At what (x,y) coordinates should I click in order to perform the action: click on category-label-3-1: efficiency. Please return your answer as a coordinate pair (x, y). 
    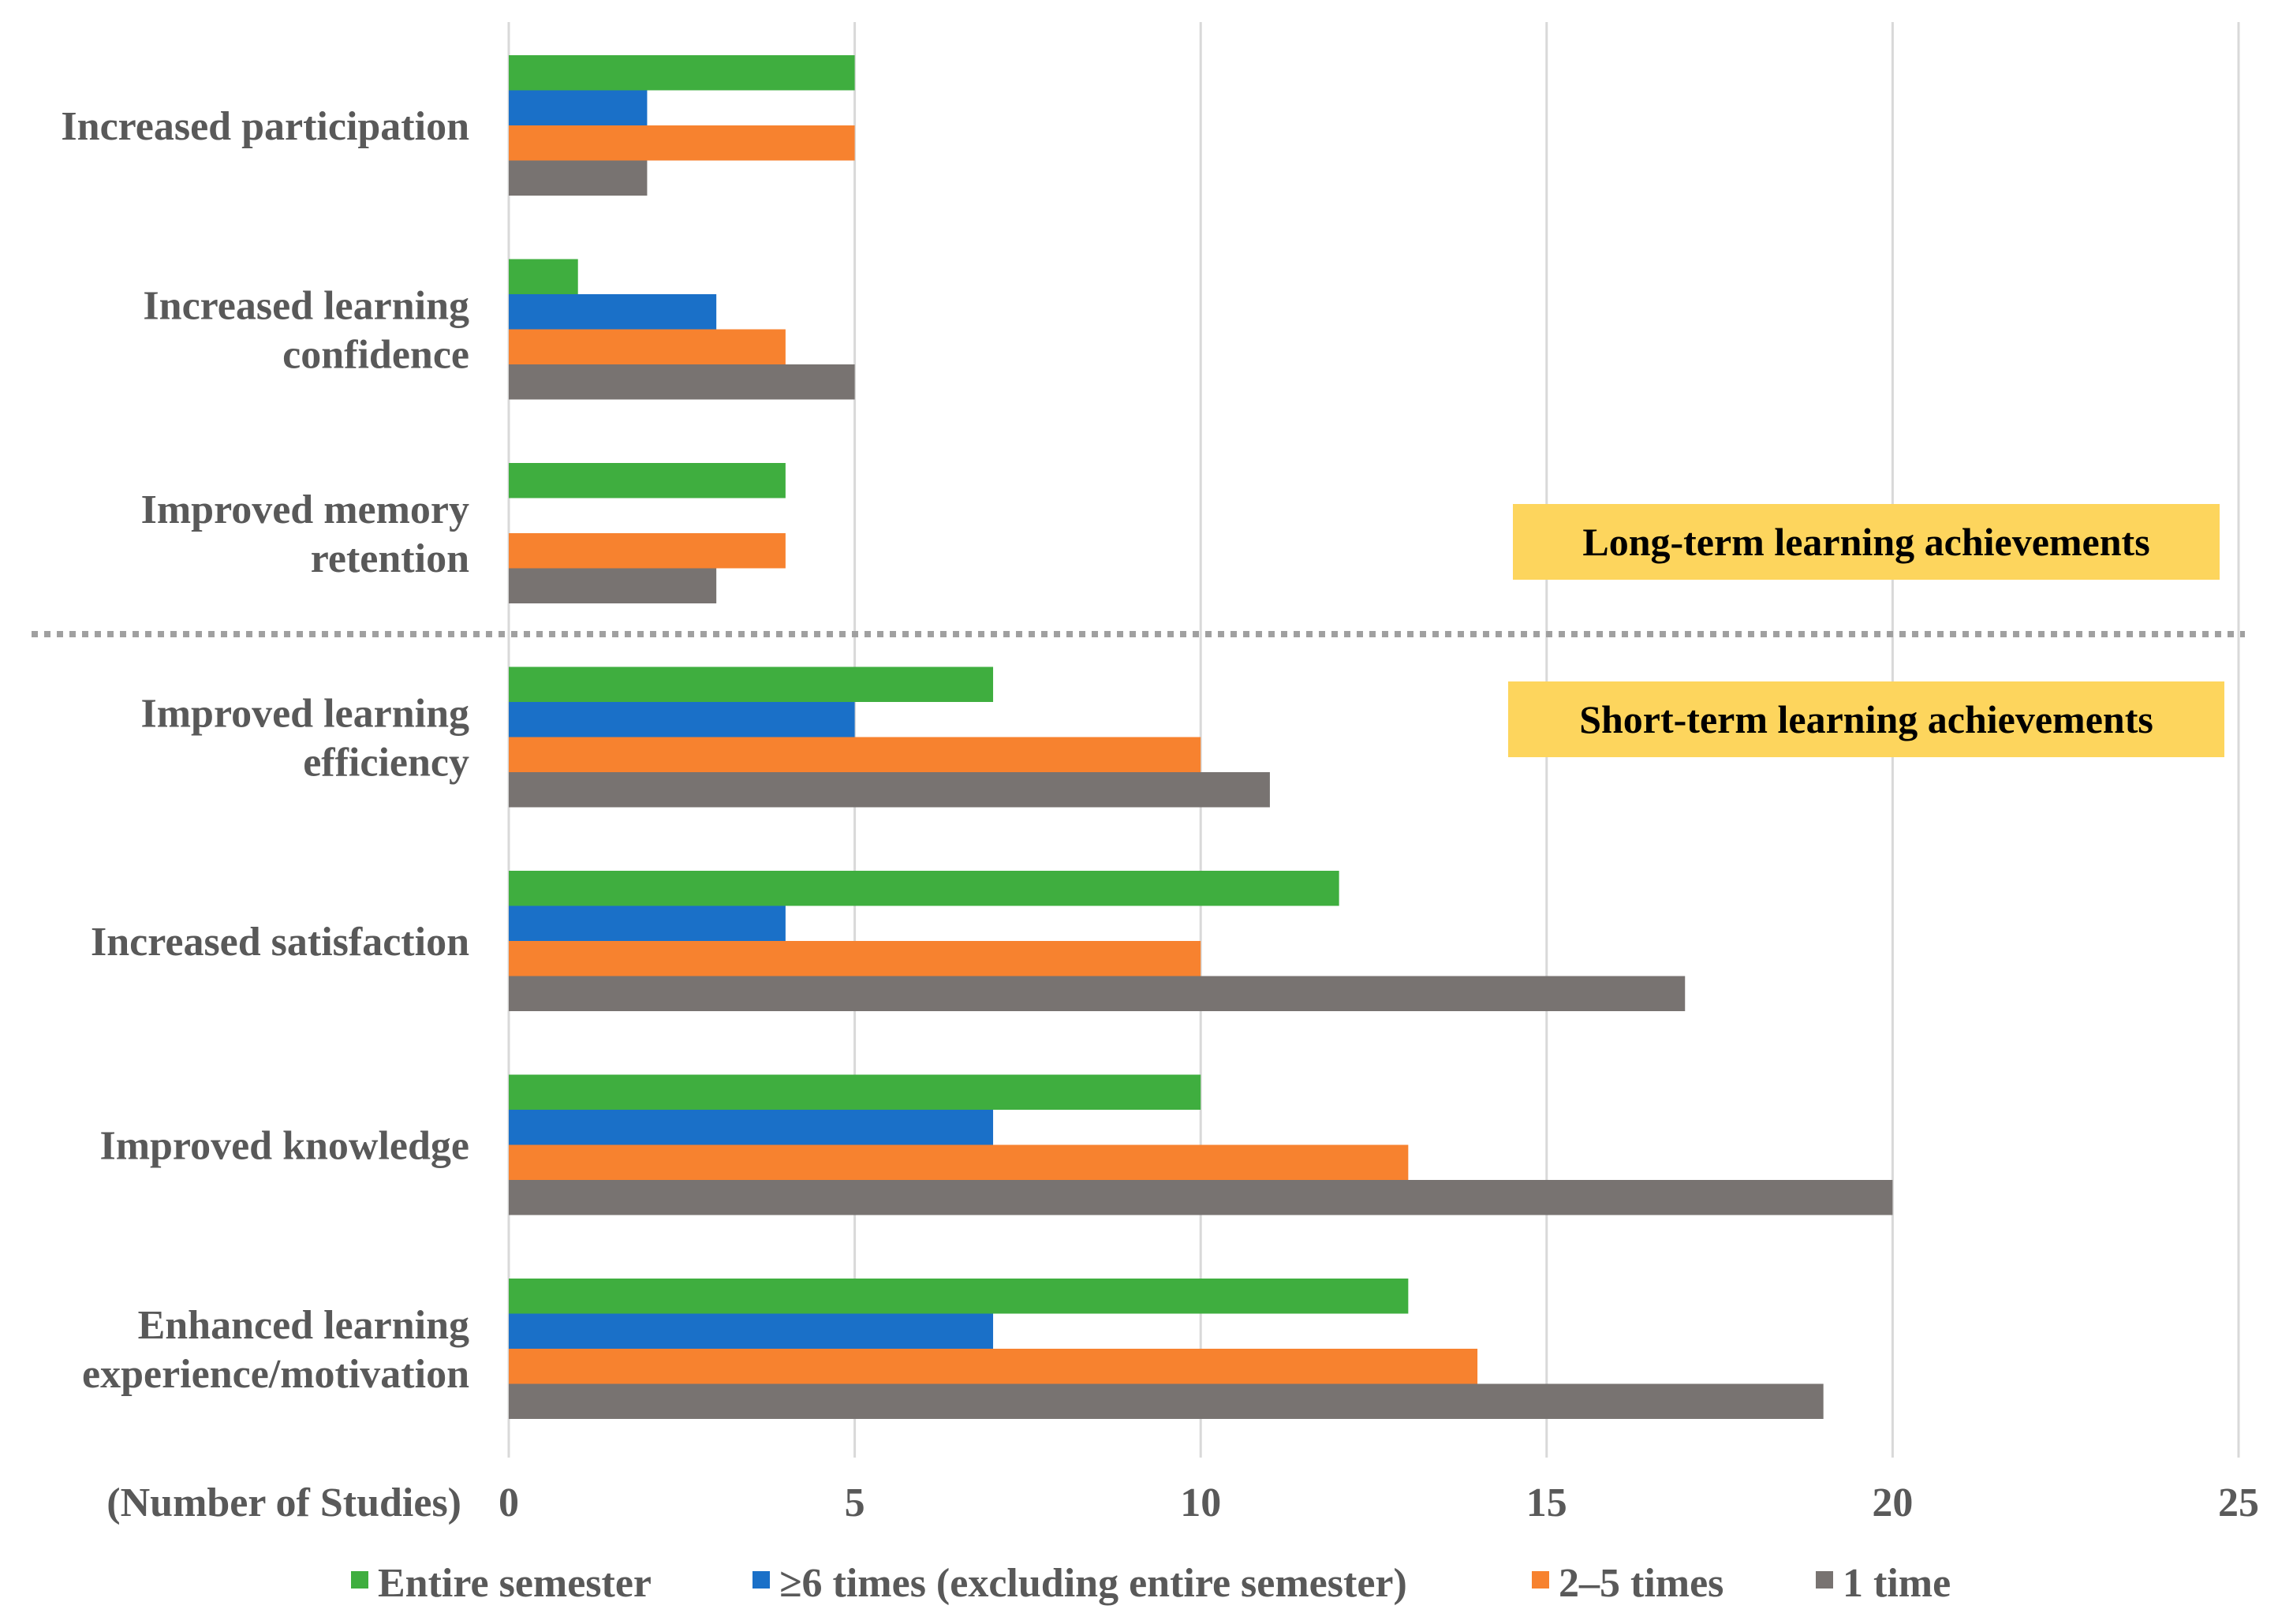
    Looking at the image, I should click on (386, 763).